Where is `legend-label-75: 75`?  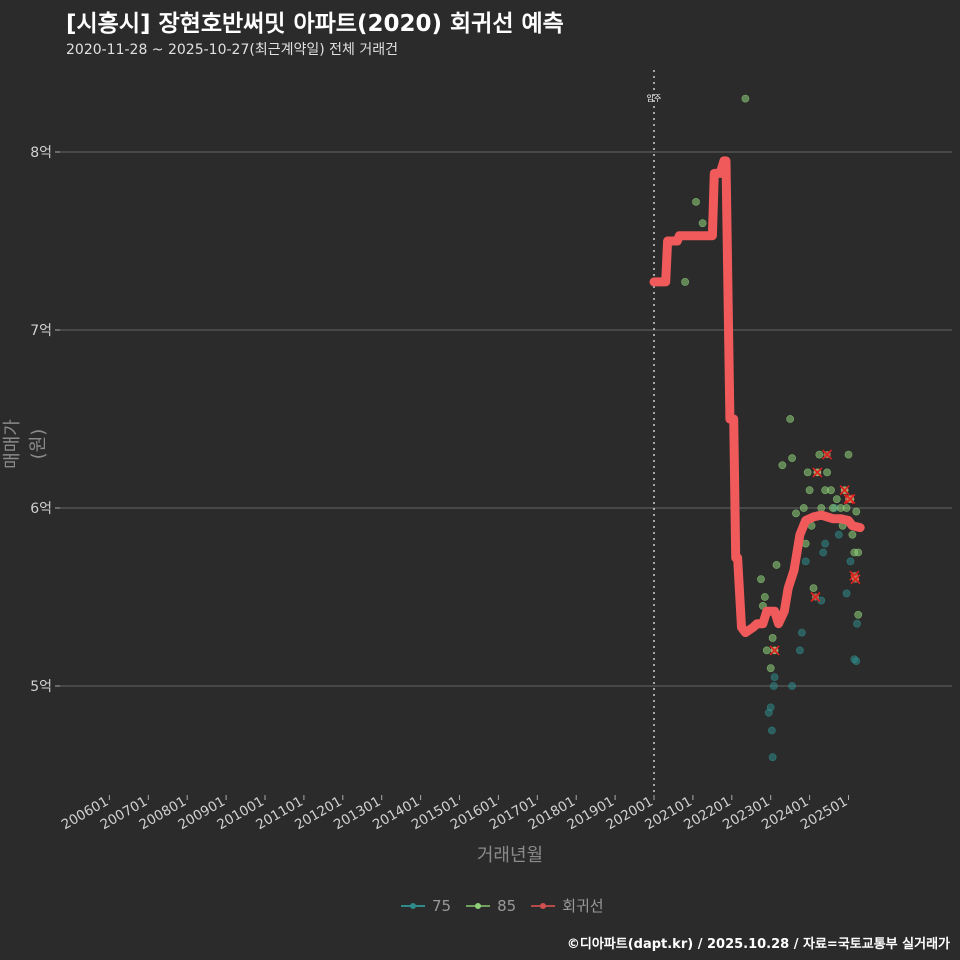 legend-label-75: 75 is located at coordinates (442, 905).